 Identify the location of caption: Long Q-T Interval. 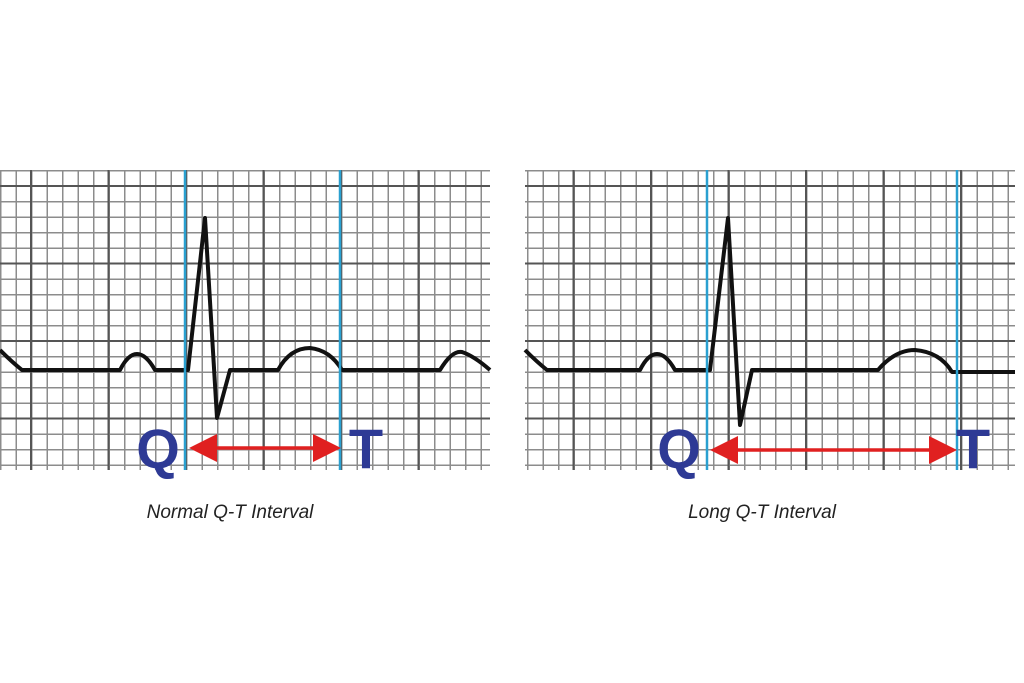
(762, 512).